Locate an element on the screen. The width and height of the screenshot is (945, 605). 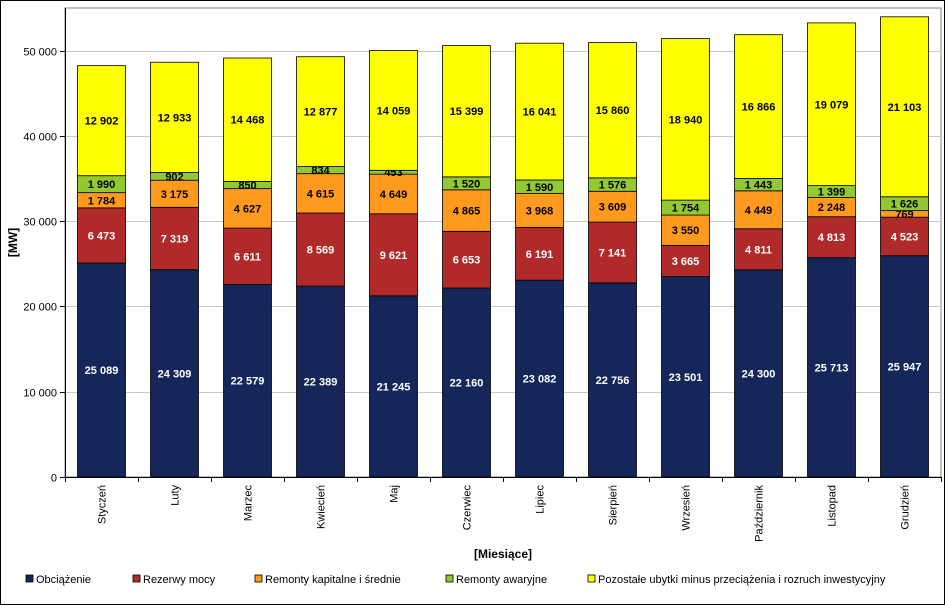
data-label: 25 089 is located at coordinates (102, 371).